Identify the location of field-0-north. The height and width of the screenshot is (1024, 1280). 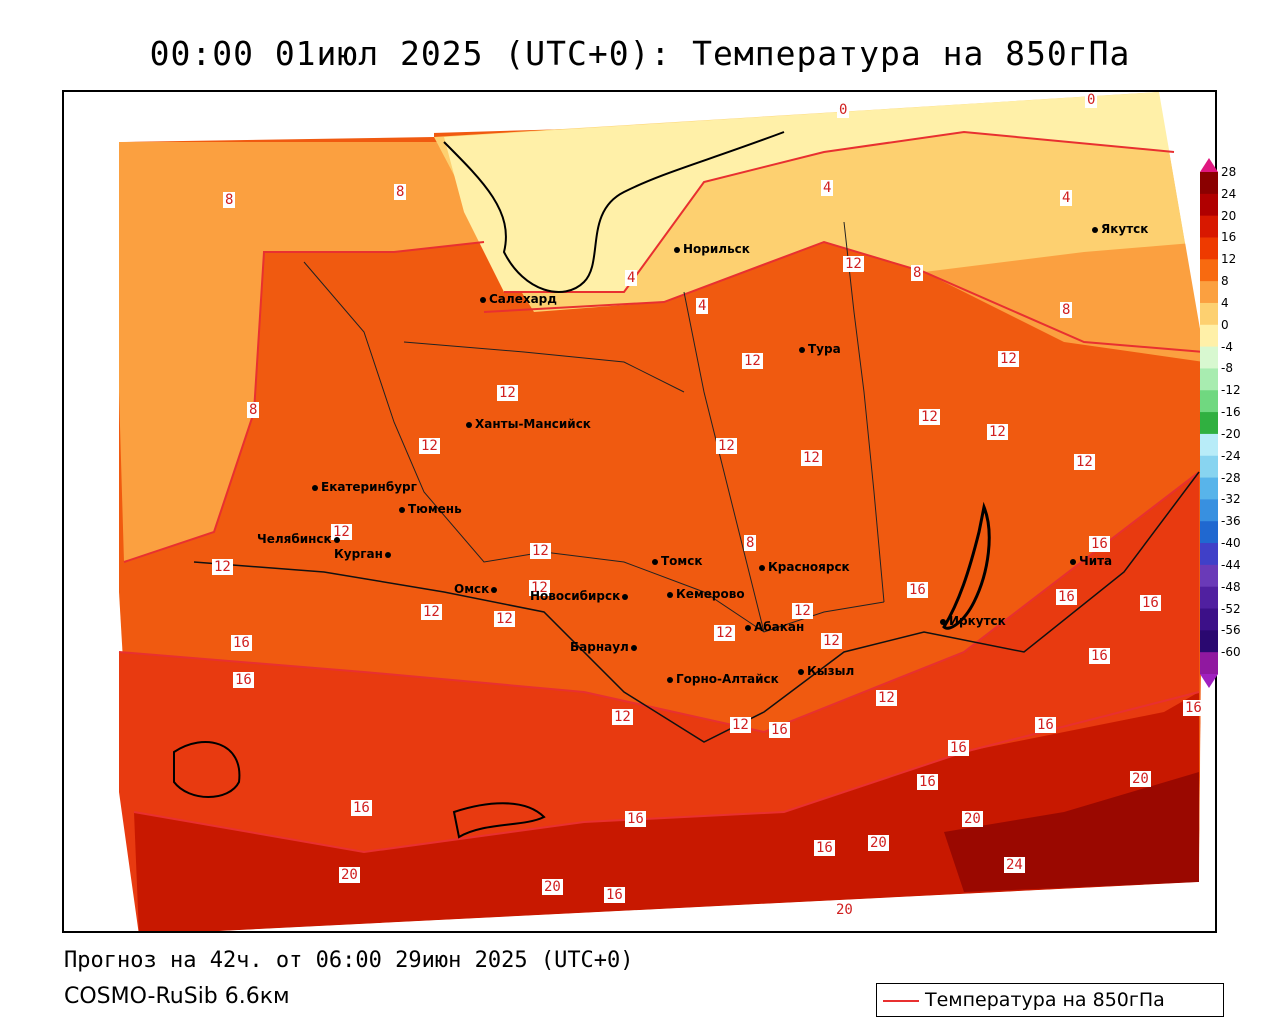
(809, 192).